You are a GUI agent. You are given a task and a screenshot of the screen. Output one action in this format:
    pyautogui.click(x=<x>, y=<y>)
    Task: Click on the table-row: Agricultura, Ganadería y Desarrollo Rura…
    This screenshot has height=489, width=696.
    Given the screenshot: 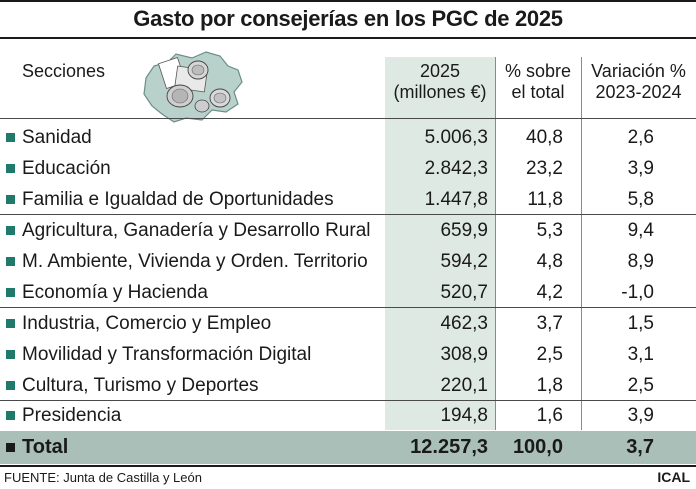 What is the action you would take?
    pyautogui.click(x=348, y=230)
    